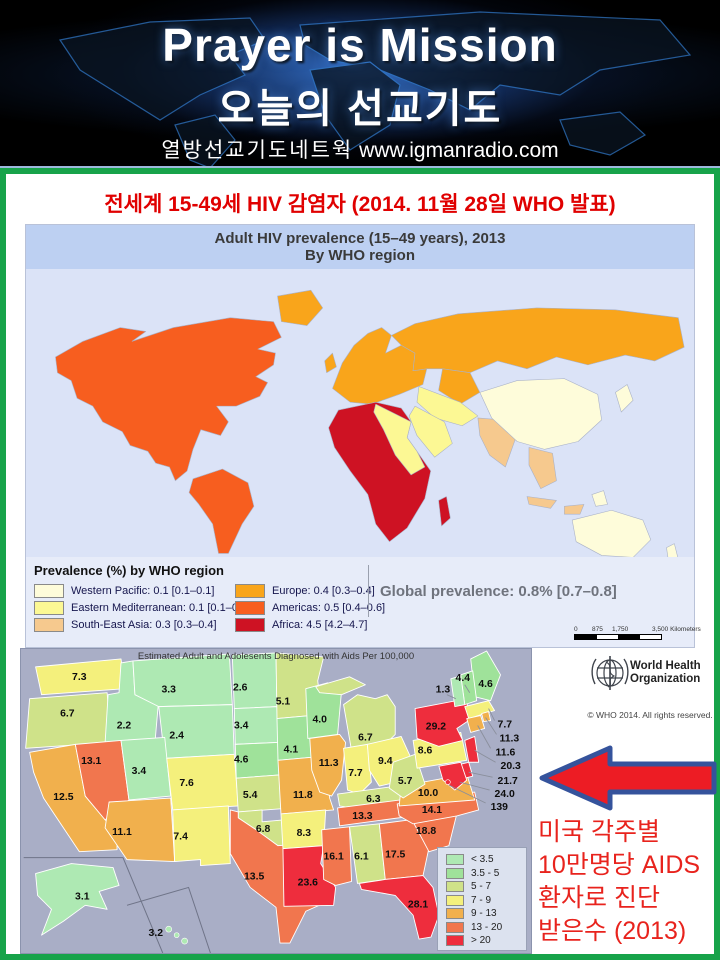 This screenshot has height=960, width=720. I want to click on header-subtitle: 오늘의 선교기도, so click(360, 109).